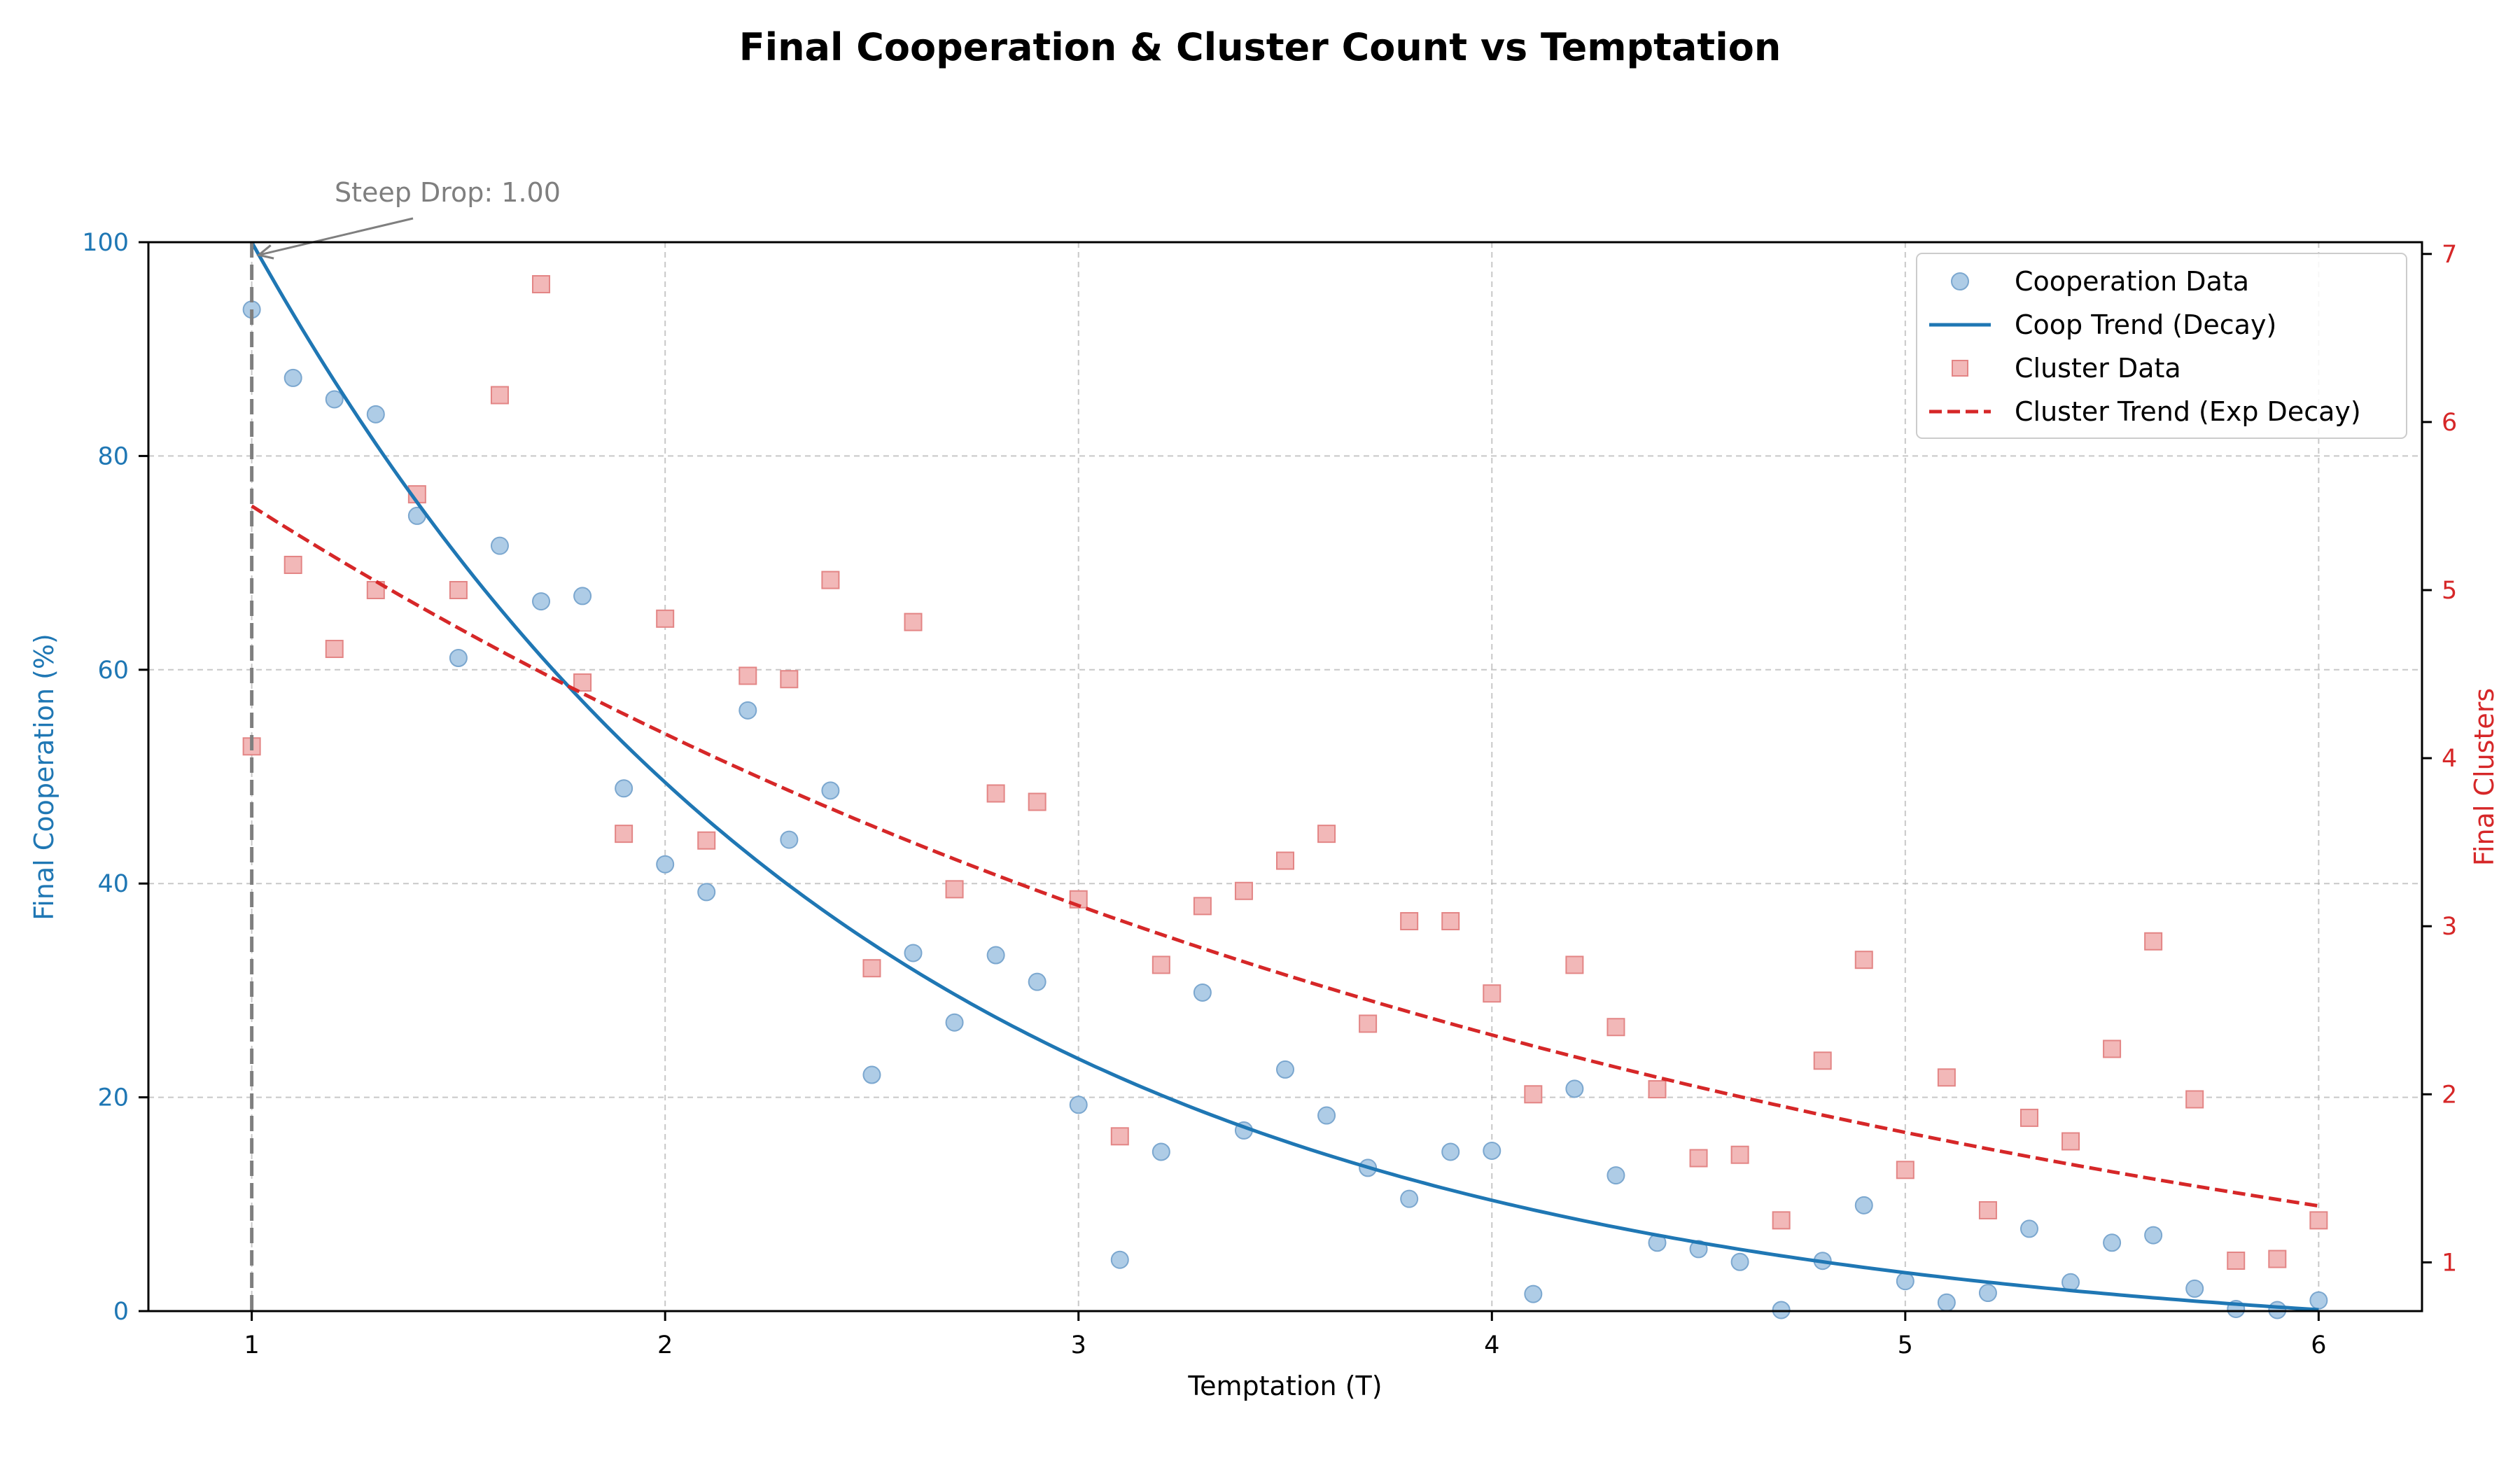 This screenshot has width=2520, height=1470. What do you see at coordinates (1284, 1386) in the screenshot?
I see `x-axis-label: Temptation (T)` at bounding box center [1284, 1386].